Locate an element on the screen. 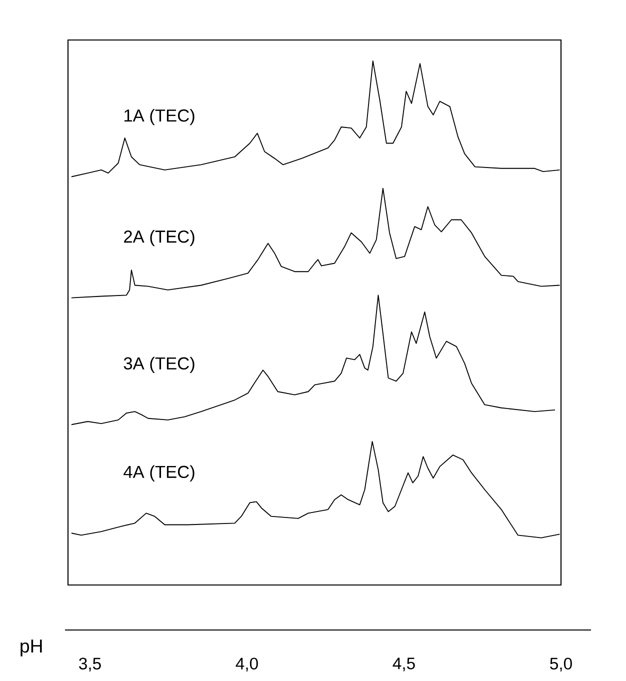 The height and width of the screenshot is (681, 626). x-tick-label: 4,5 is located at coordinates (403, 665).